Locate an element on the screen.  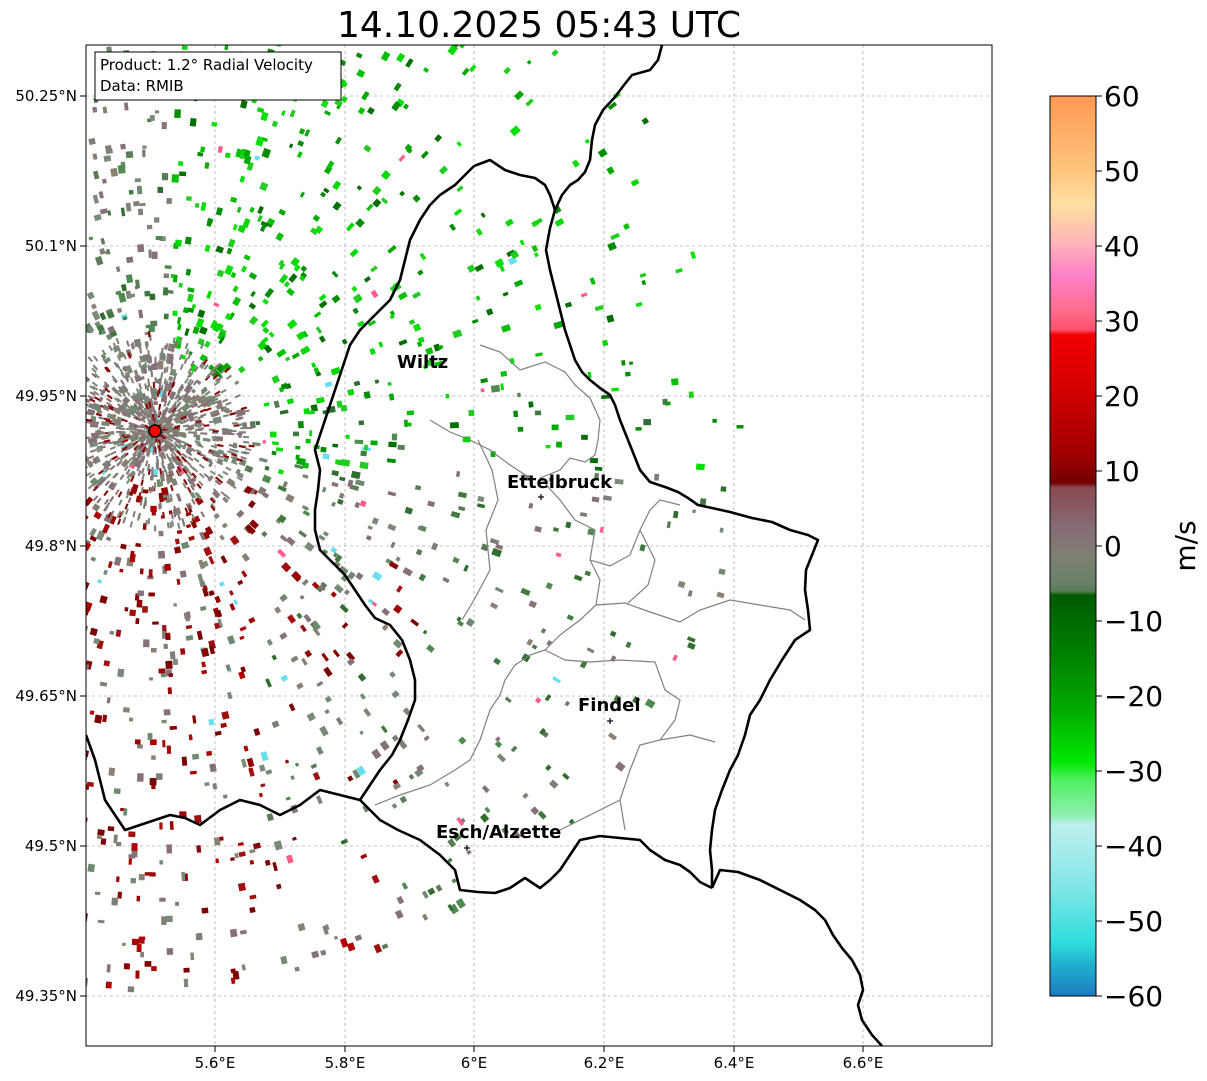
colorbar-tick: 40 is located at coordinates (1122, 246).